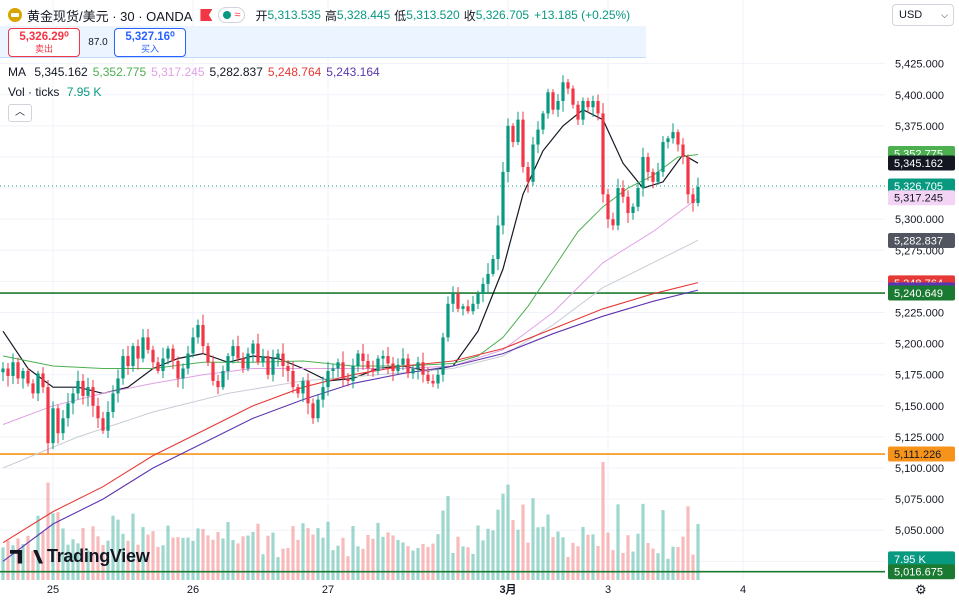 This screenshot has width=959, height=600. I want to click on price-axis-tick: 5,225.000, so click(919, 314).